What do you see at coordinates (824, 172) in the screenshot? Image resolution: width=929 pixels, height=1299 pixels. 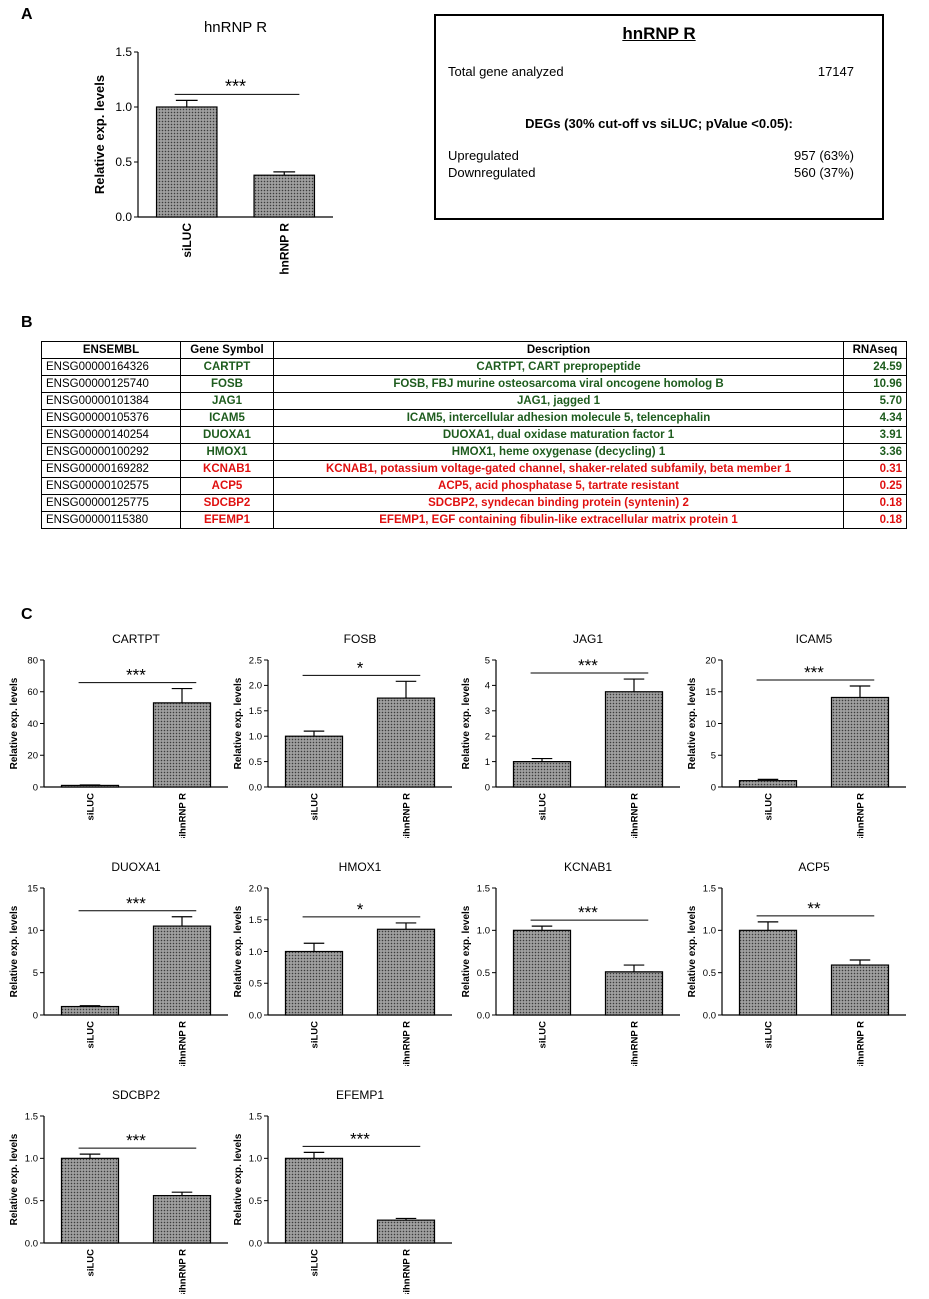 I see `downregulated-value: 560 (37%)` at bounding box center [824, 172].